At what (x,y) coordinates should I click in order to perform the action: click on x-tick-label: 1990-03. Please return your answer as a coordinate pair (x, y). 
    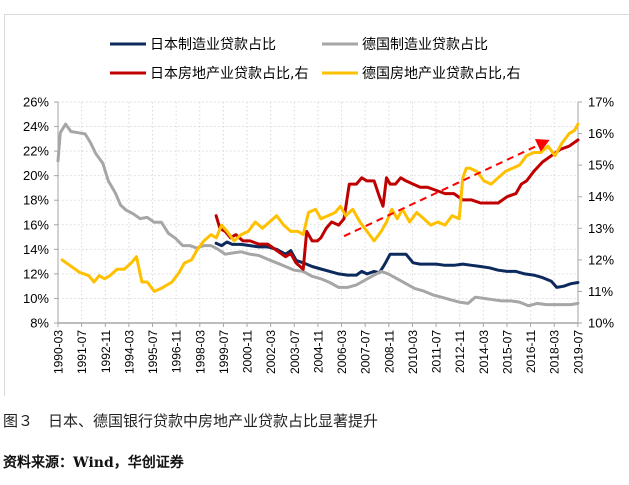
    Looking at the image, I should click on (59, 352).